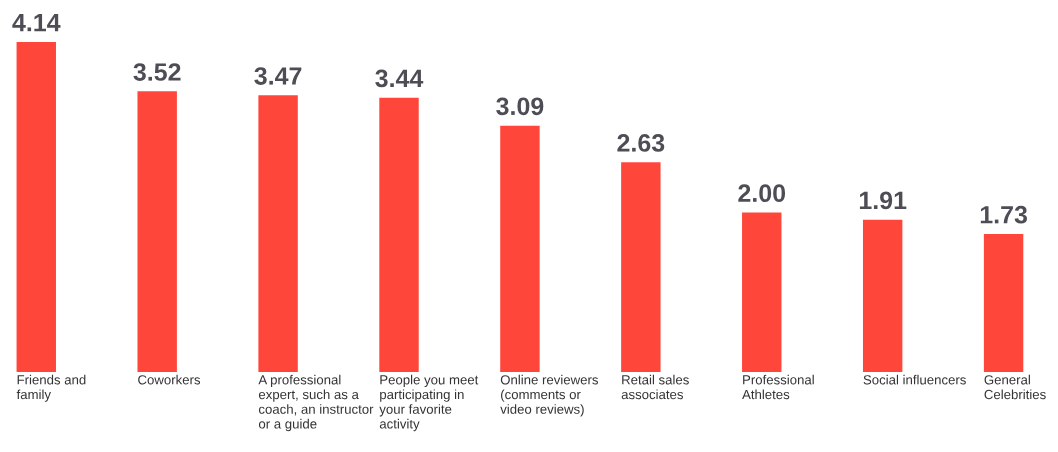 The height and width of the screenshot is (452, 1058). I want to click on data-label: 3.47, so click(278, 76).